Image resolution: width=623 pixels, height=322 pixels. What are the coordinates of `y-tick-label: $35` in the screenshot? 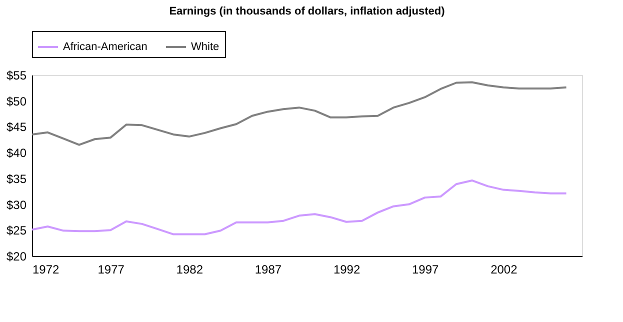 It's located at (16, 179).